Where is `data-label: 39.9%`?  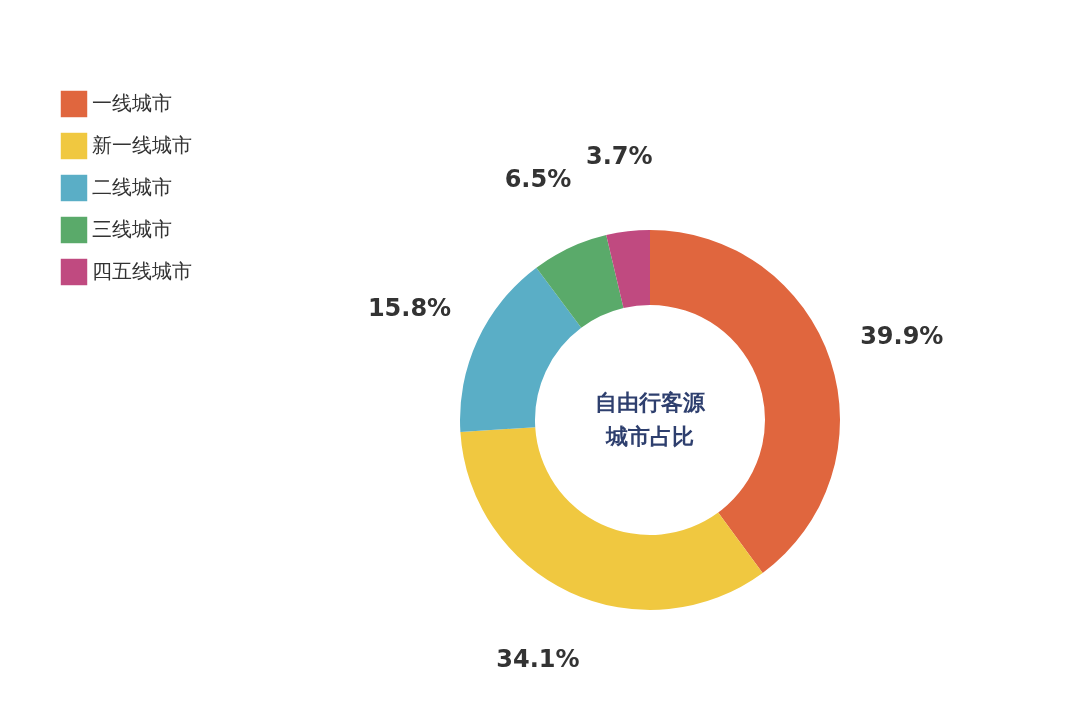 data-label: 39.9% is located at coordinates (902, 336).